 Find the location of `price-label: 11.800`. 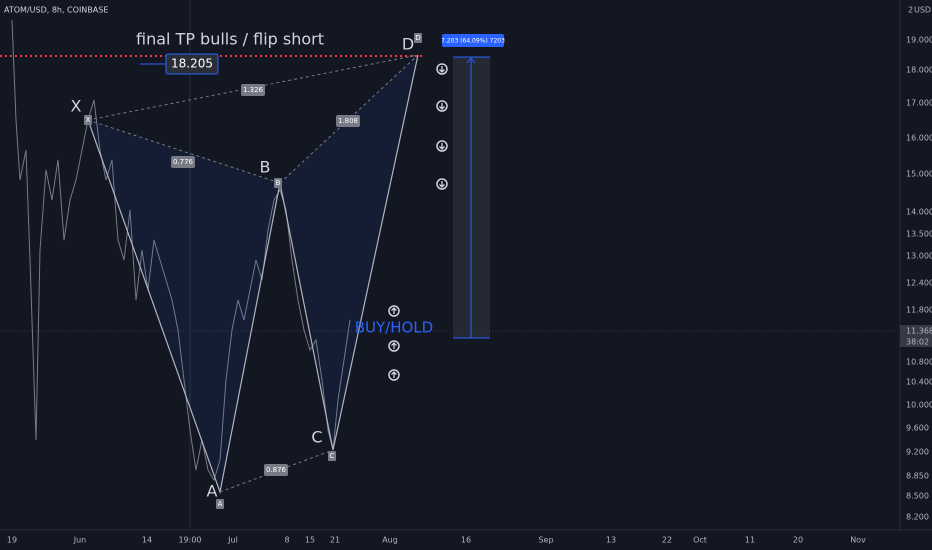

price-label: 11.800 is located at coordinates (919, 310).